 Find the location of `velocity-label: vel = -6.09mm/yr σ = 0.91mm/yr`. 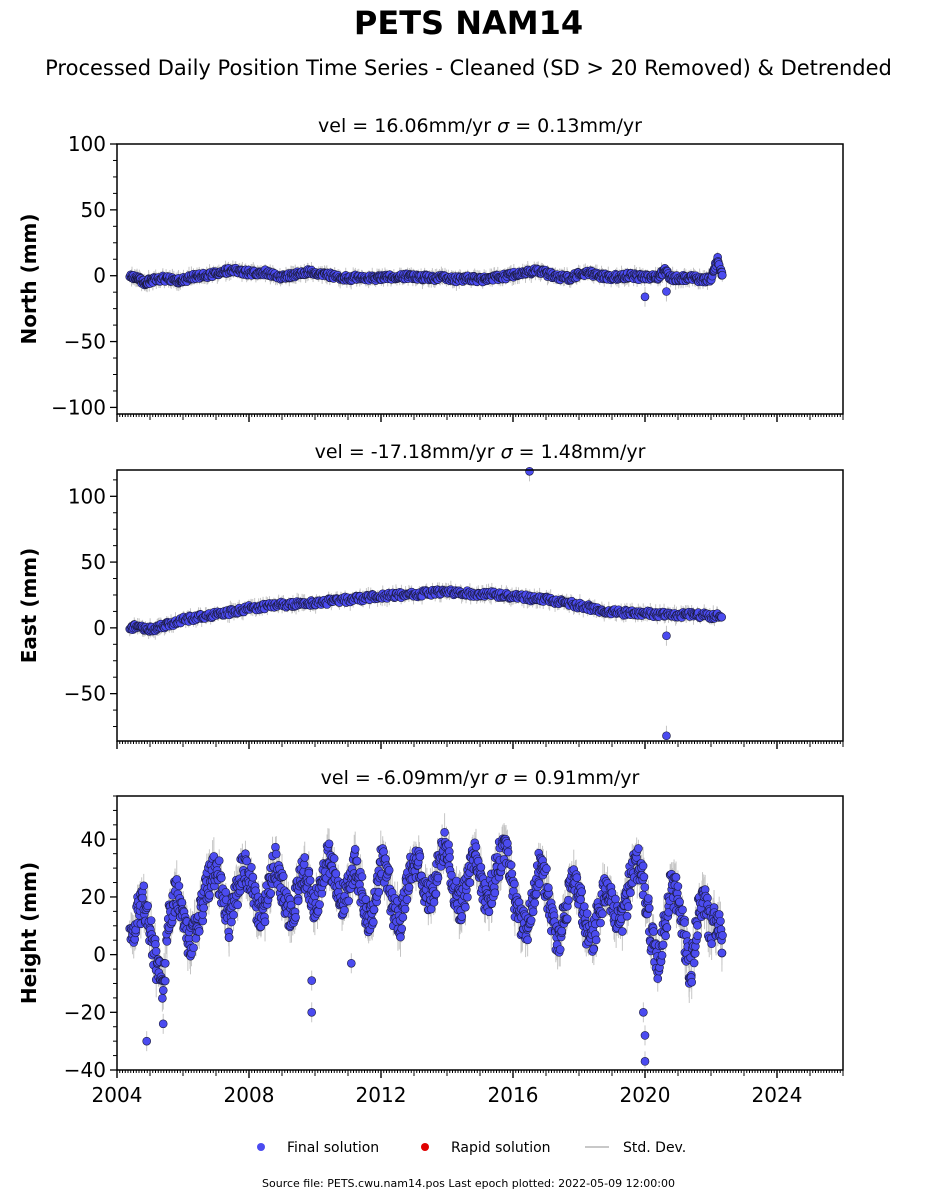

velocity-label: vel = -6.09mm/yr σ = 0.91mm/yr is located at coordinates (480, 778).